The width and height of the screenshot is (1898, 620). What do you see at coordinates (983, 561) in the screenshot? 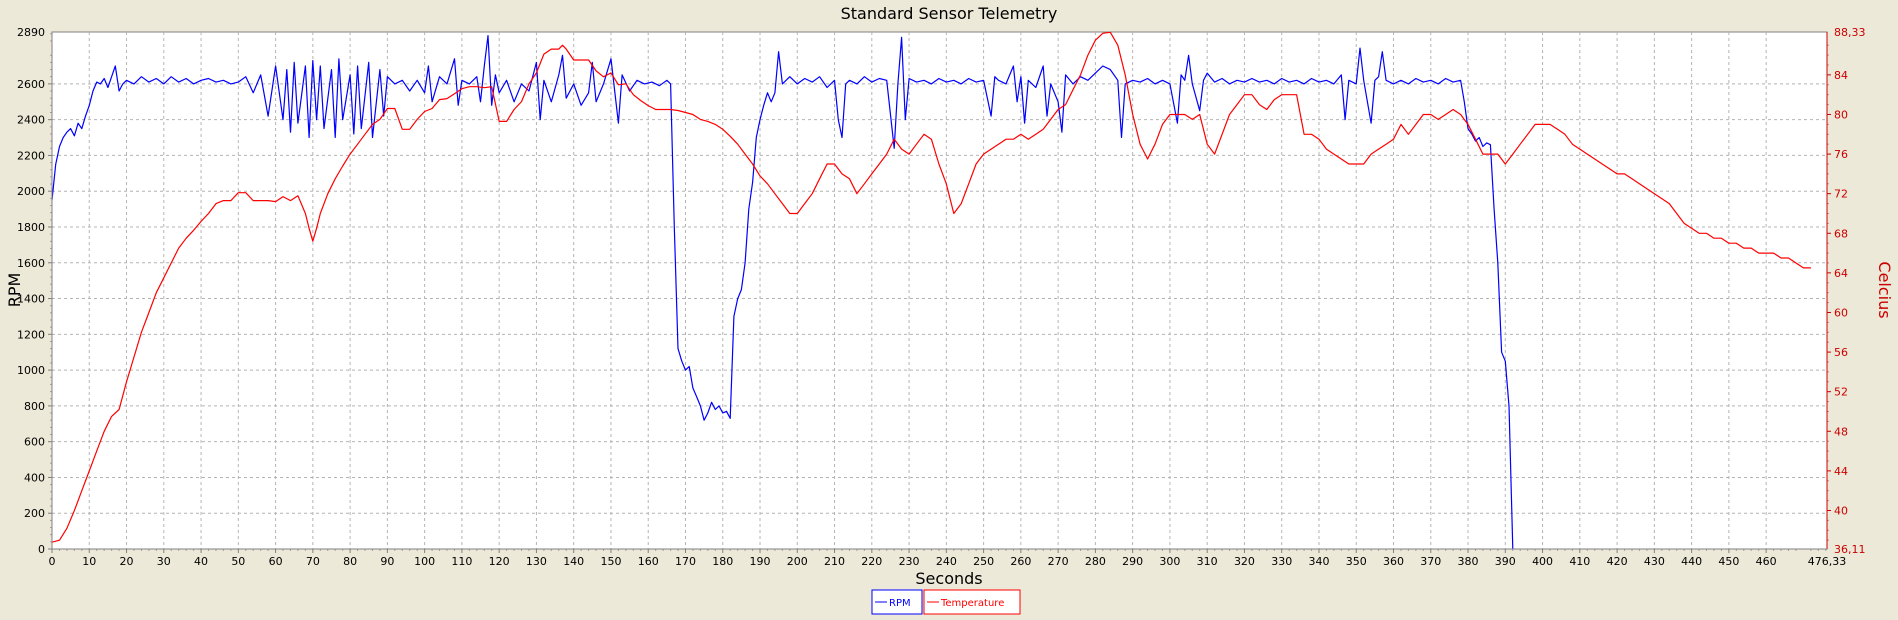
I see `x-tick-label: 250` at bounding box center [983, 561].